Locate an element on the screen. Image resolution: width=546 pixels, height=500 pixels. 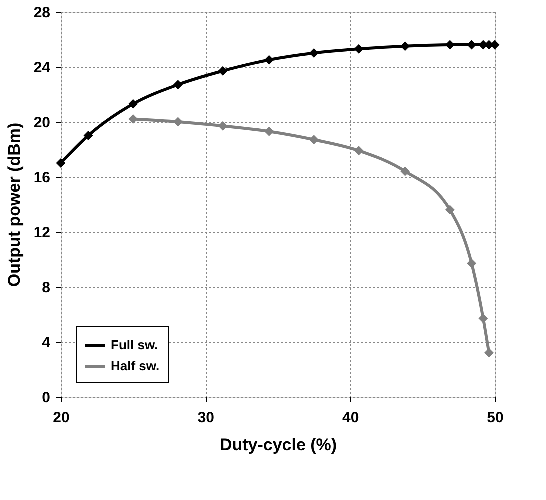
x-tick-label: 40 is located at coordinates (351, 418).